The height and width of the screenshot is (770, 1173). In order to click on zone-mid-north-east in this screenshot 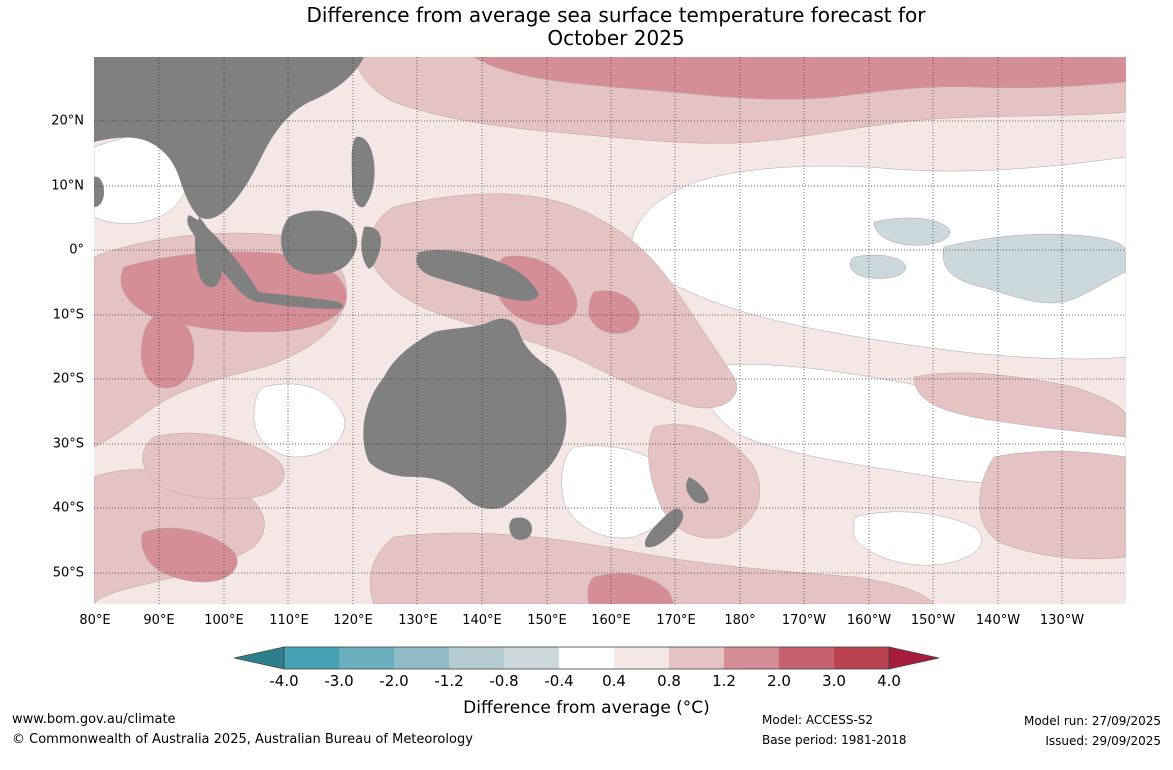, I will do `click(1009, 72)`.